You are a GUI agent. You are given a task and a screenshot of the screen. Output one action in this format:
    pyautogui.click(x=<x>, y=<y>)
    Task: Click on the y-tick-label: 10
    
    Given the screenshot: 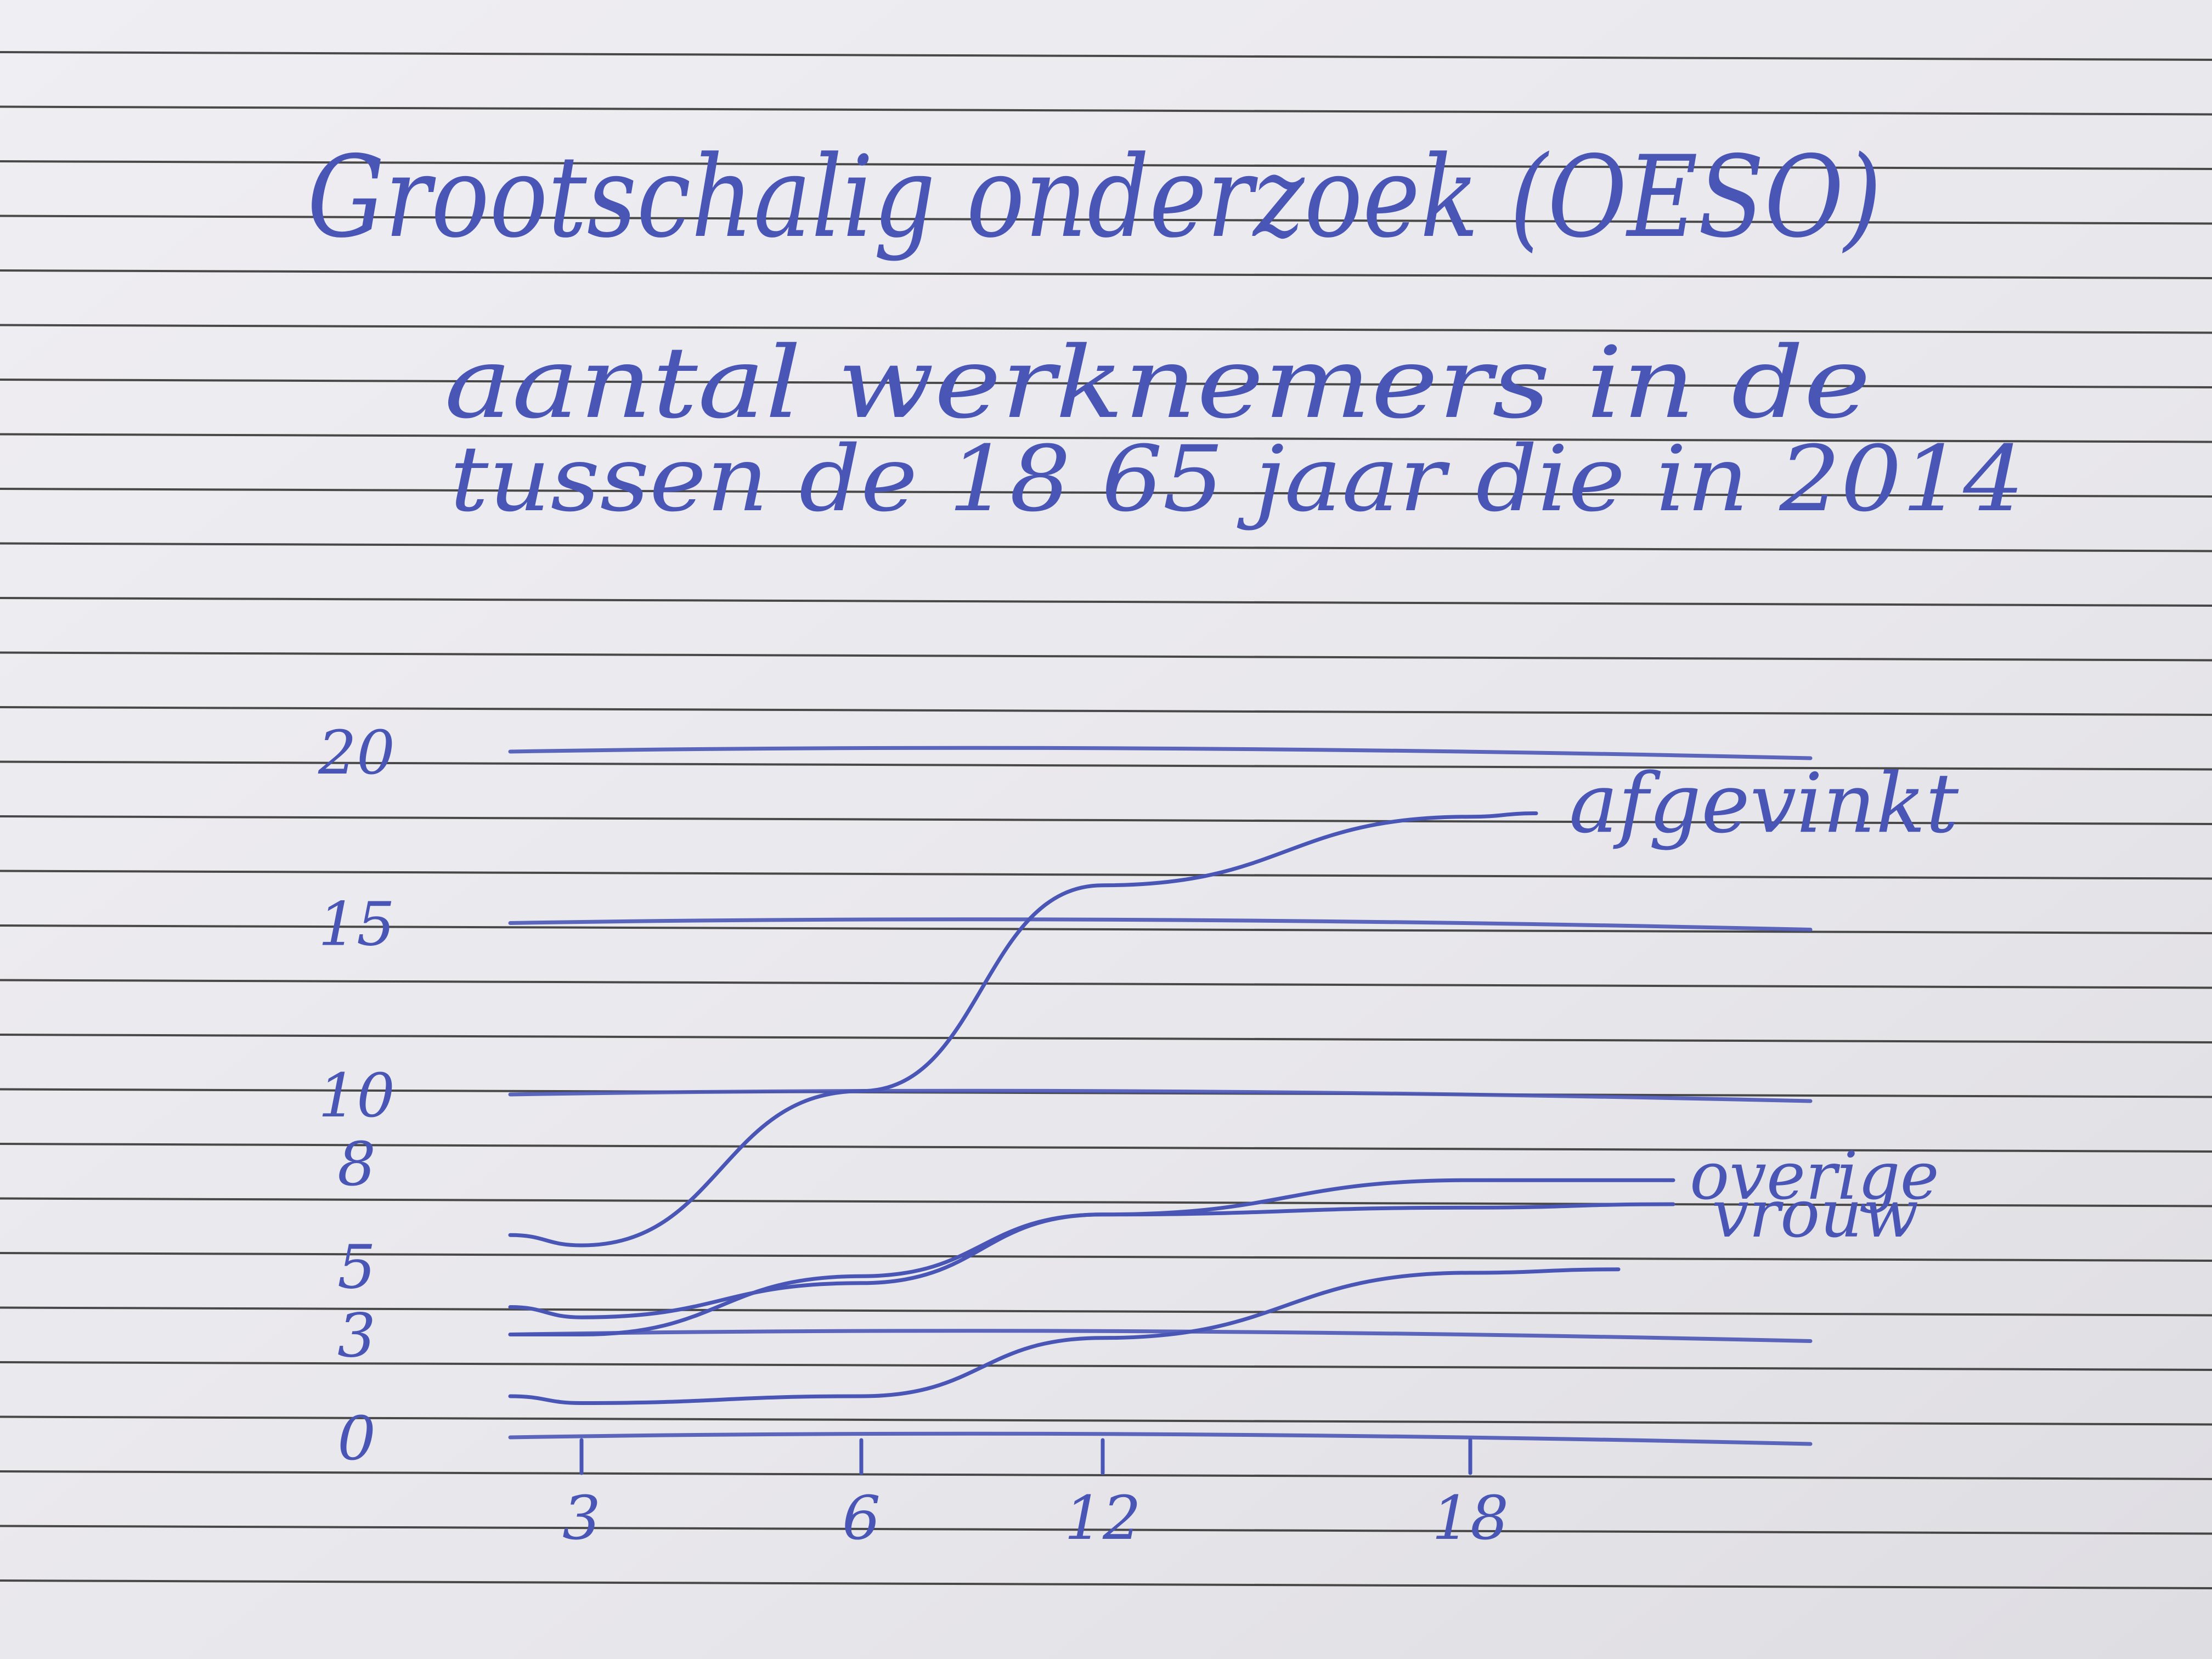 What is the action you would take?
    pyautogui.click(x=356, y=1095)
    